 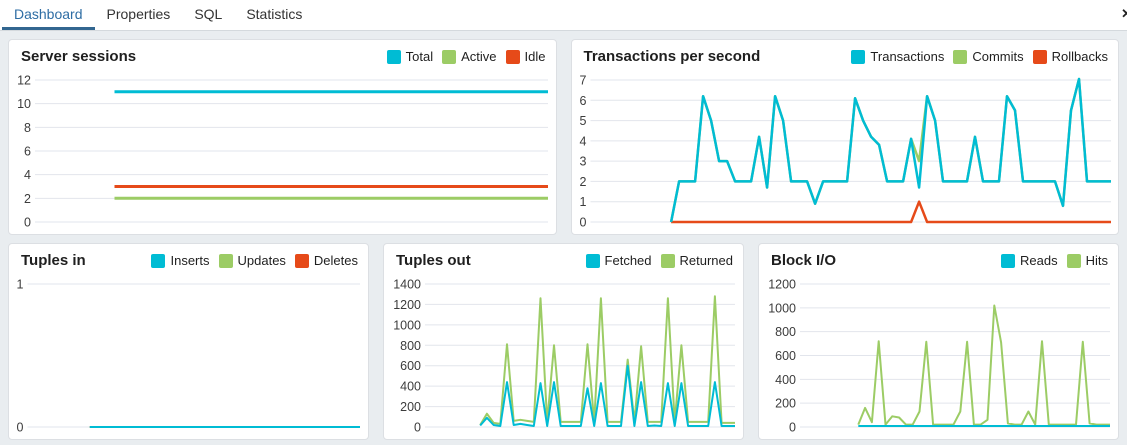 I want to click on legend-label: Commits, so click(x=998, y=56).